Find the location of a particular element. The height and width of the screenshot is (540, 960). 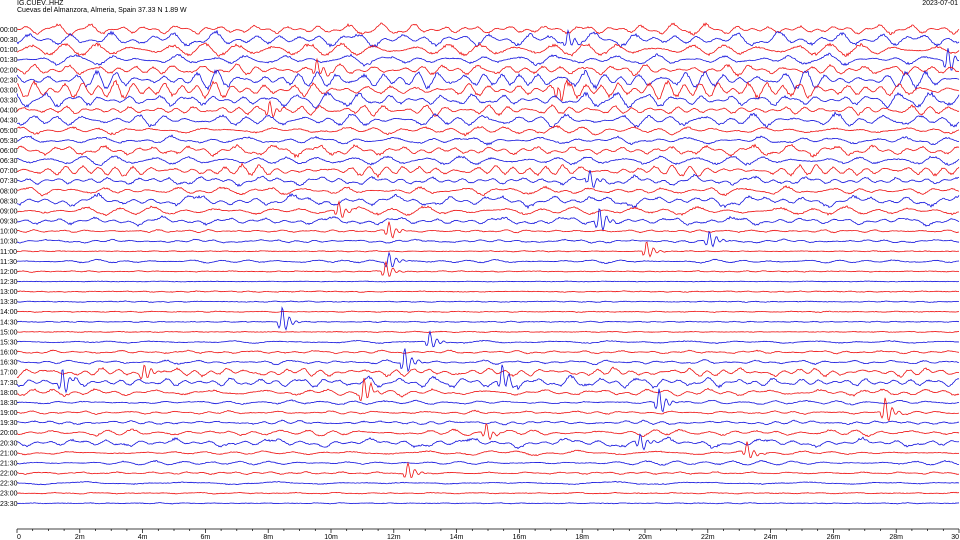

row-label: 05:30 is located at coordinates (9, 141).